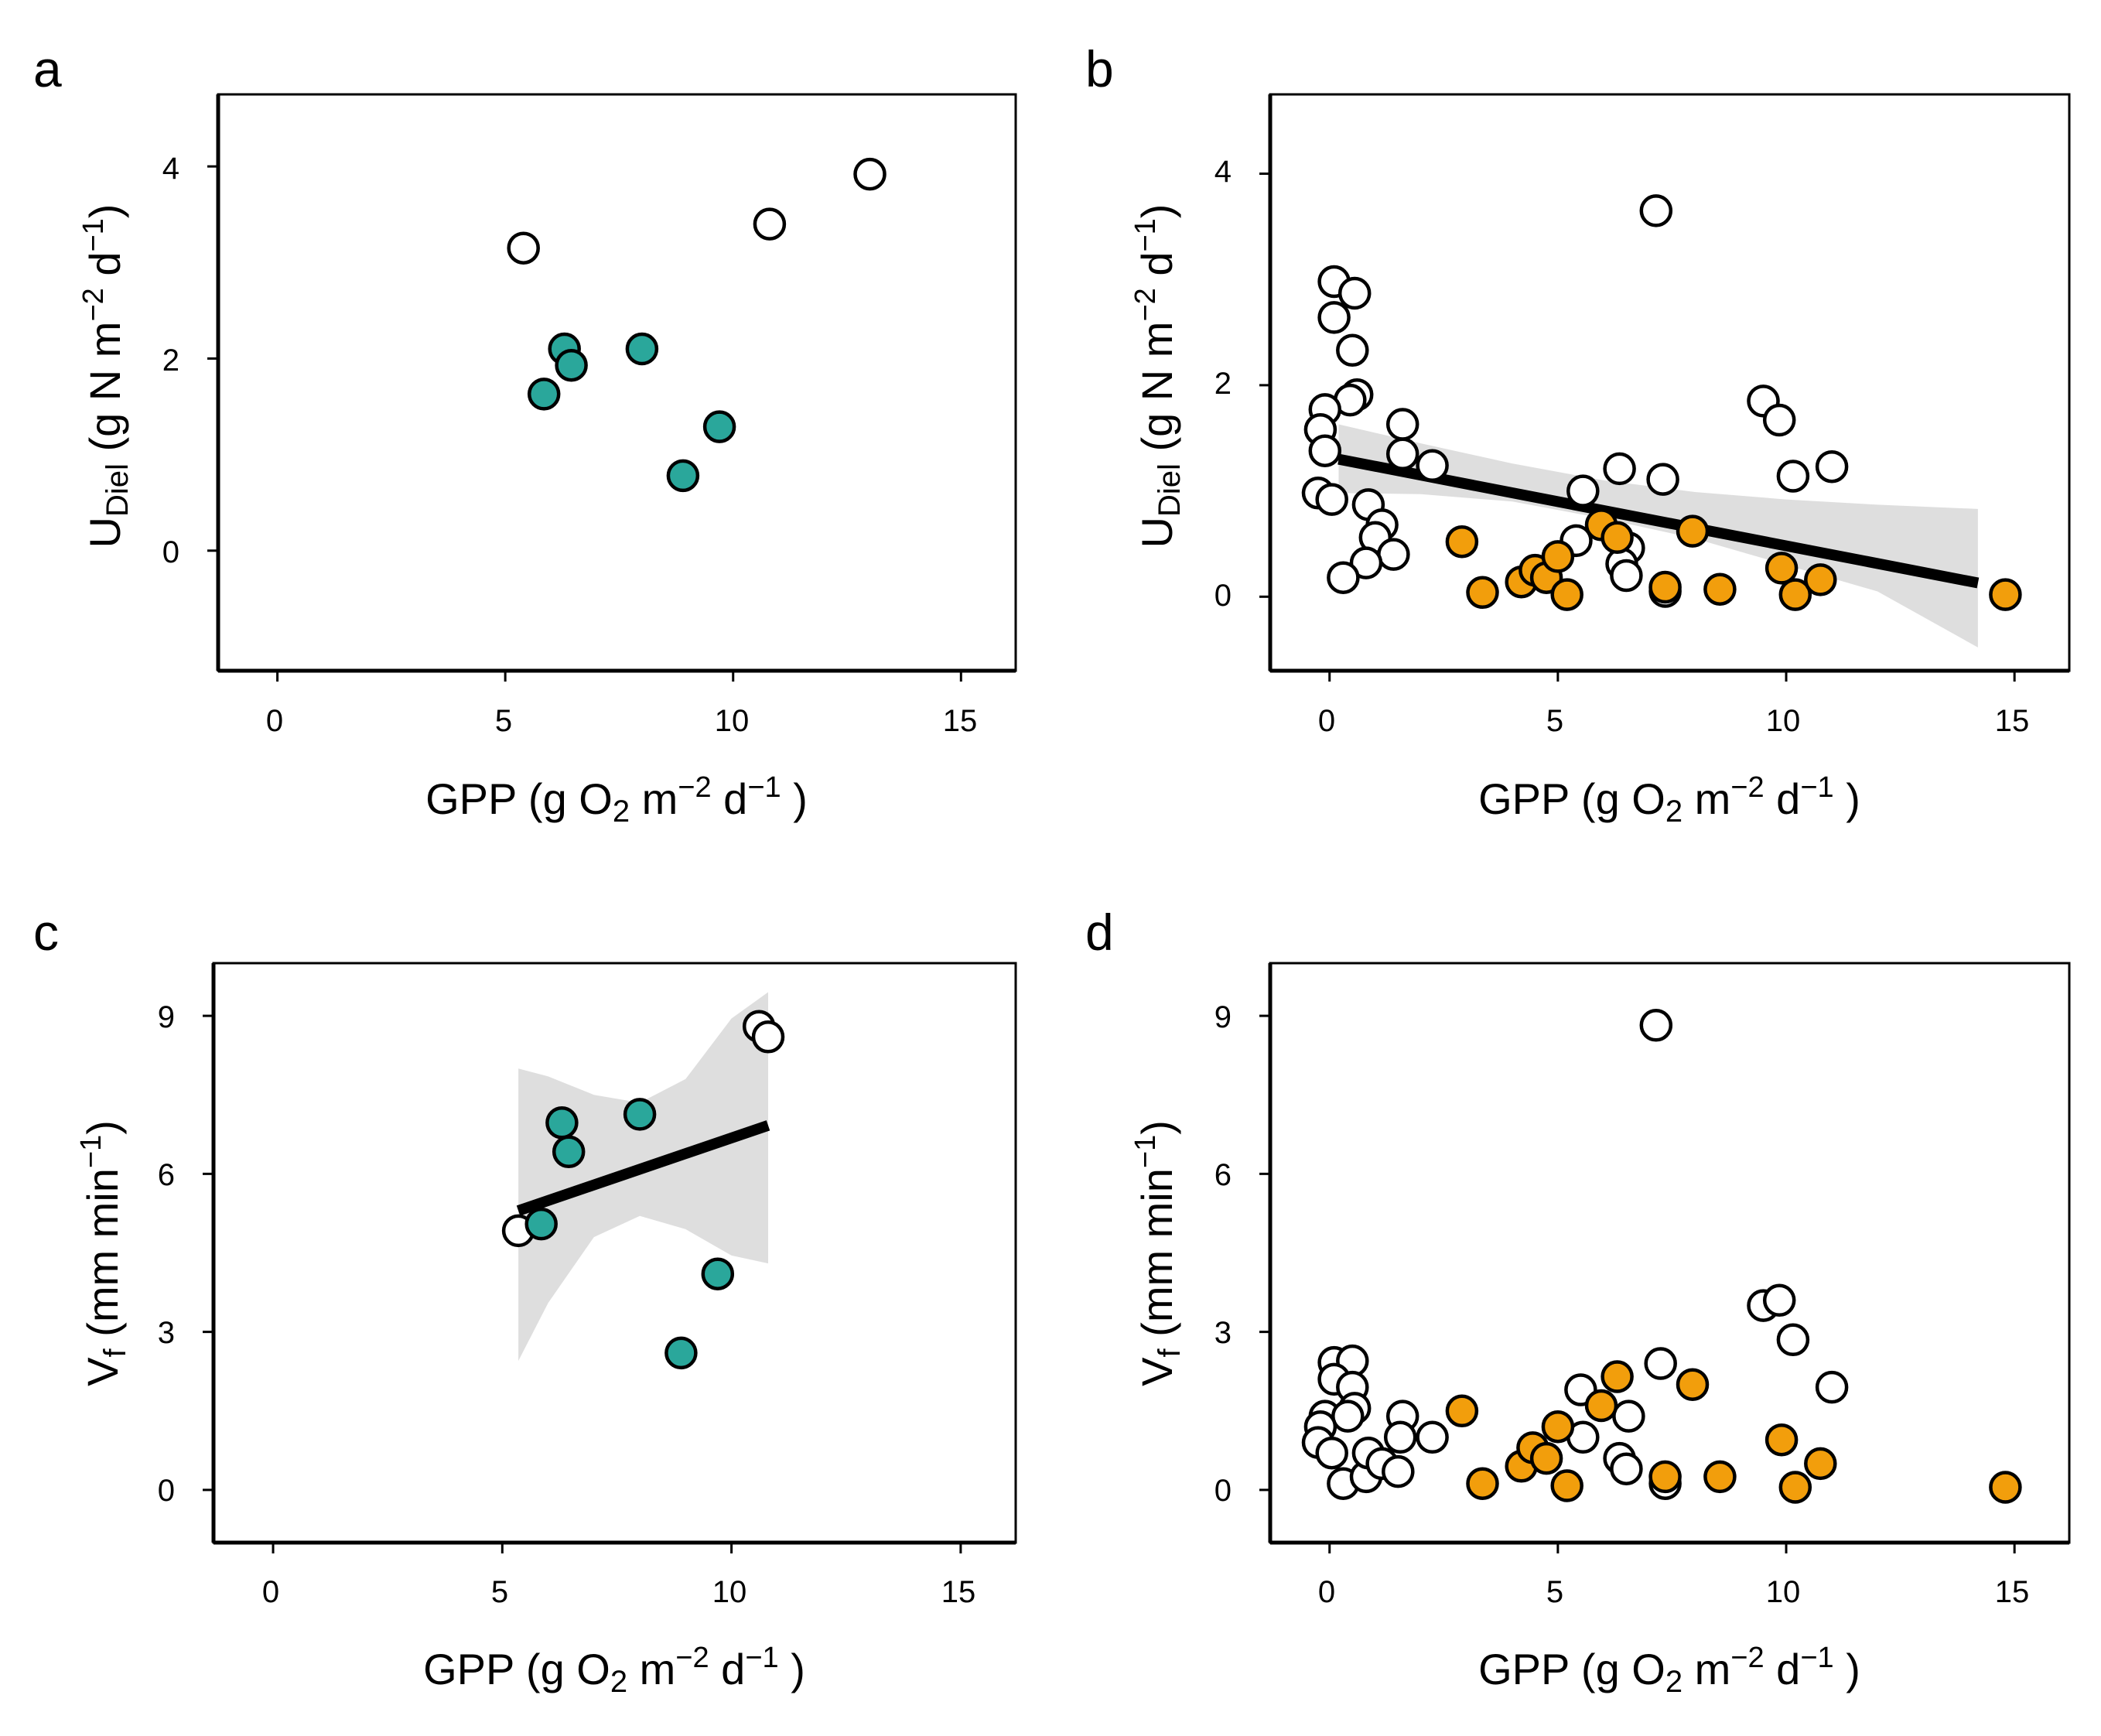 The width and height of the screenshot is (2101, 1736). What do you see at coordinates (1264, 385) in the screenshot?
I see `panel-b-y-ticks` at bounding box center [1264, 385].